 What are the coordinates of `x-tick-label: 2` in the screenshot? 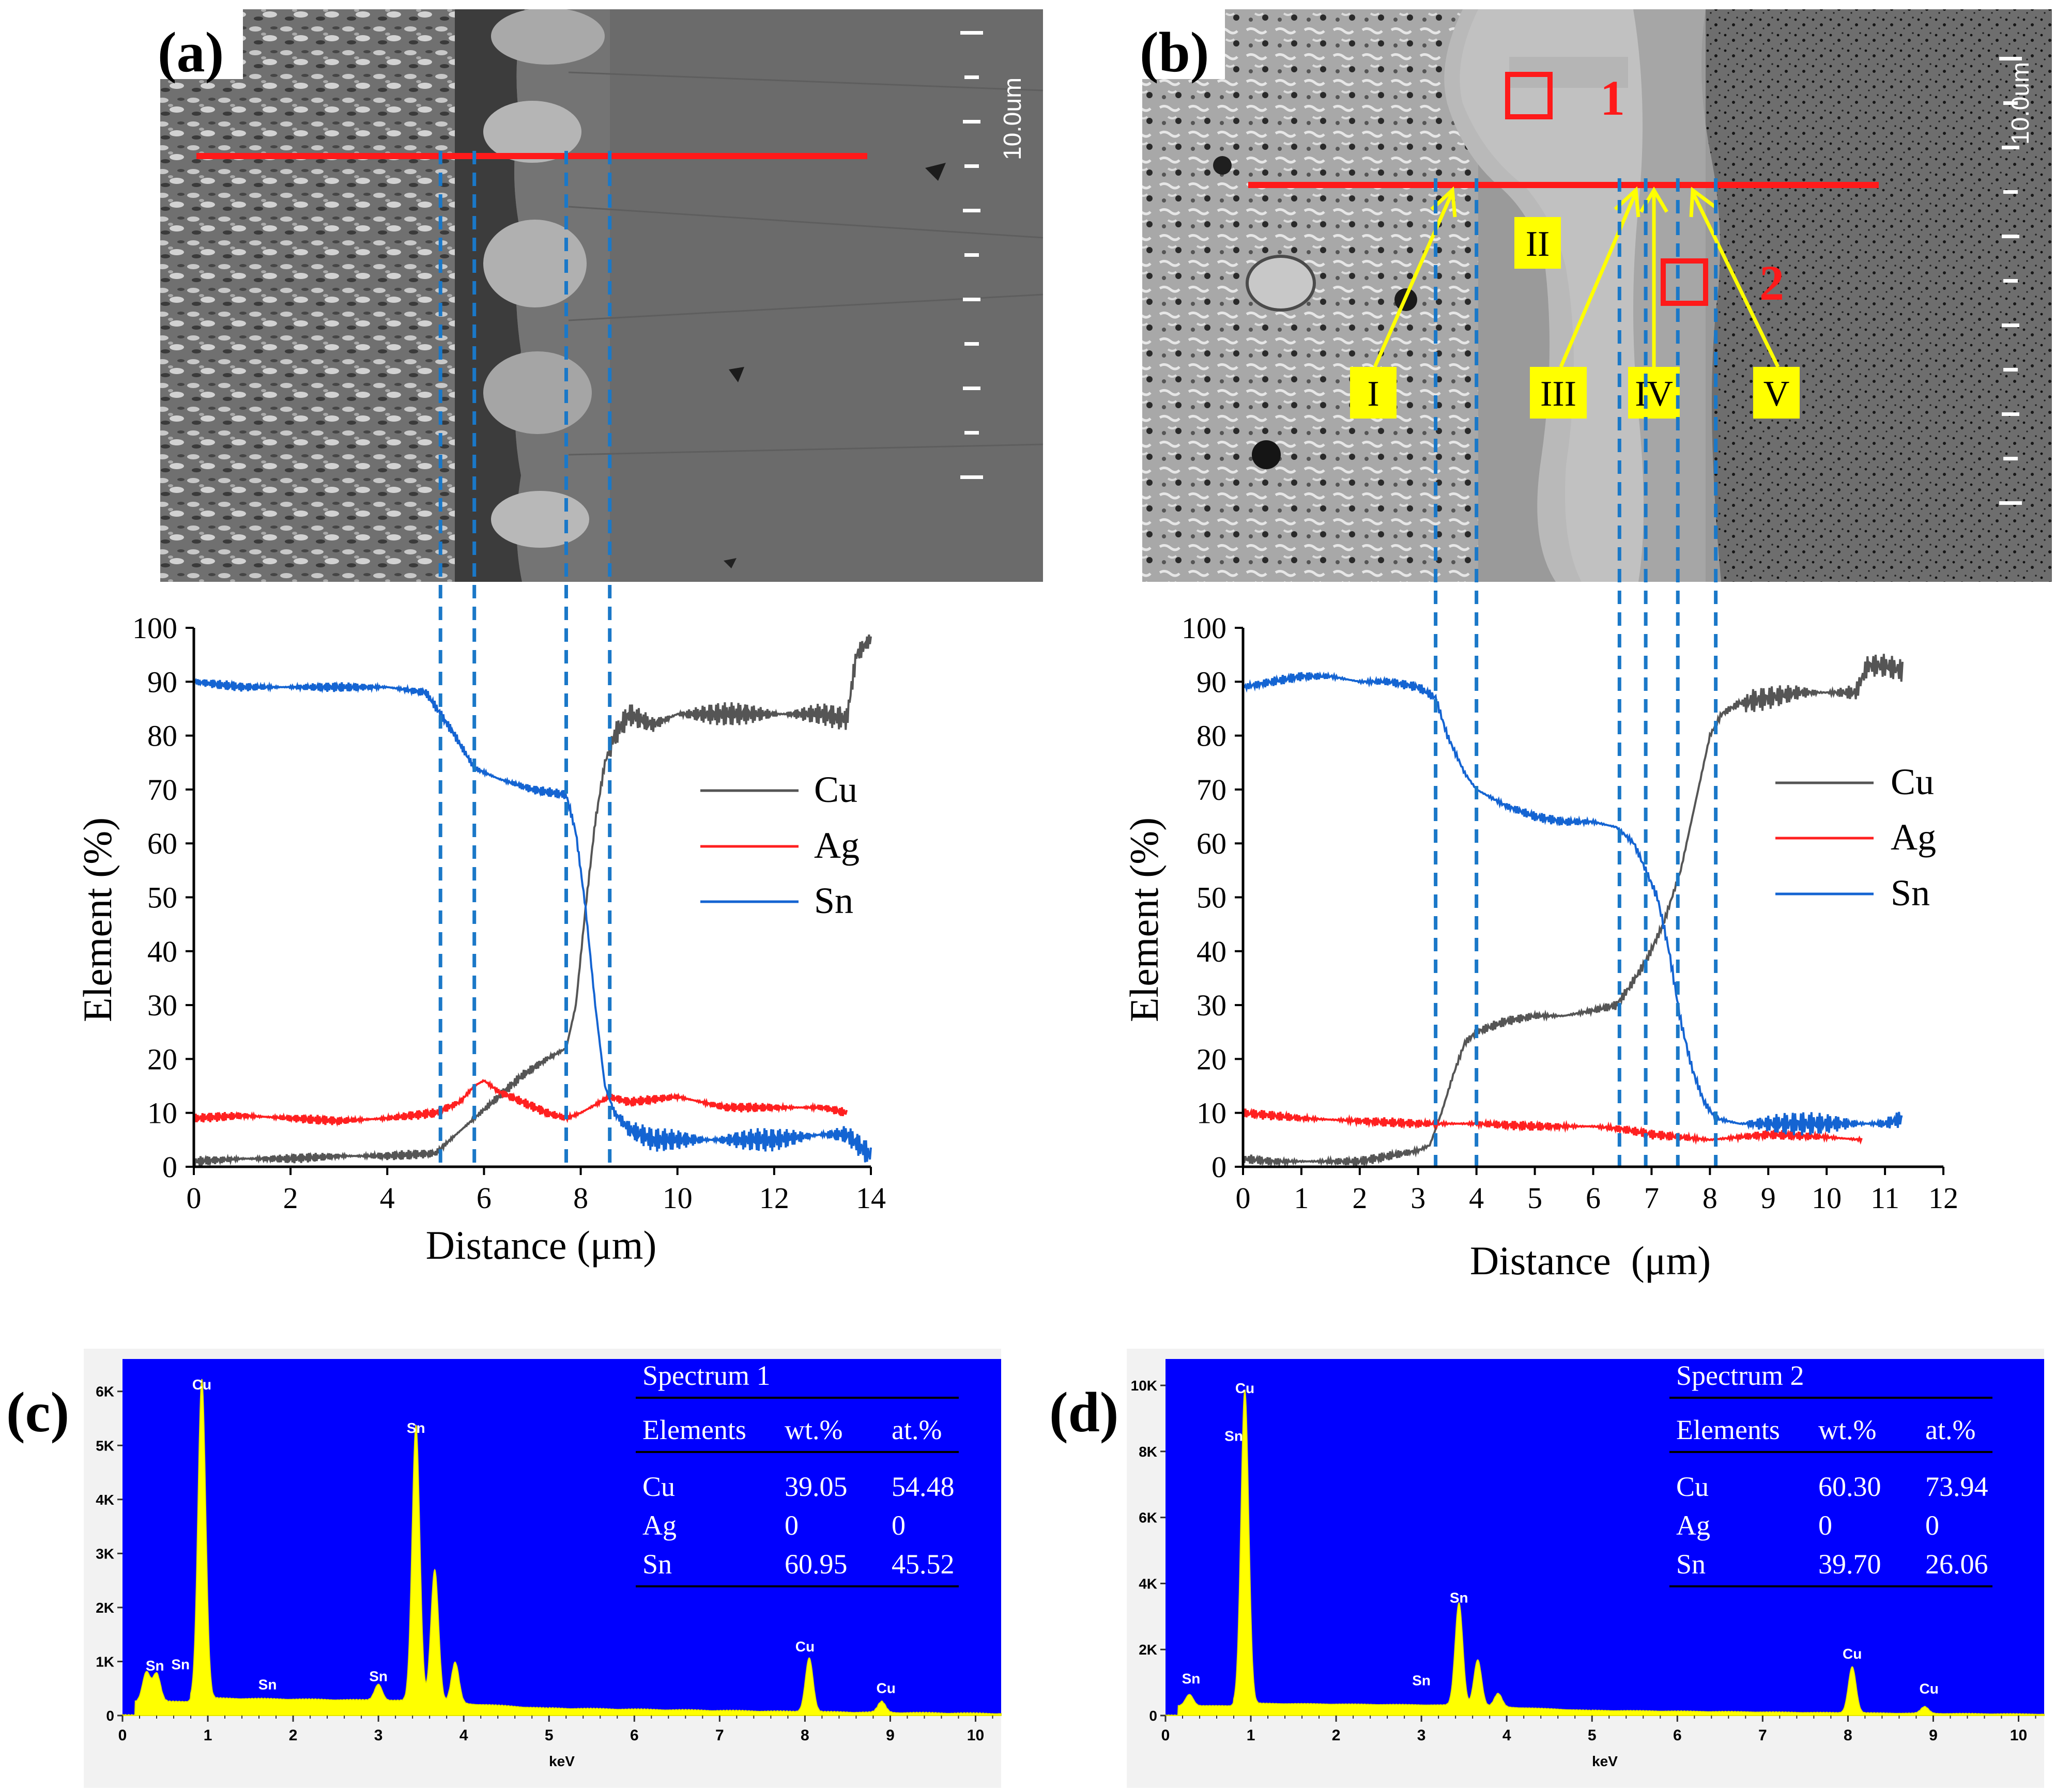 It's located at (1336, 1735).